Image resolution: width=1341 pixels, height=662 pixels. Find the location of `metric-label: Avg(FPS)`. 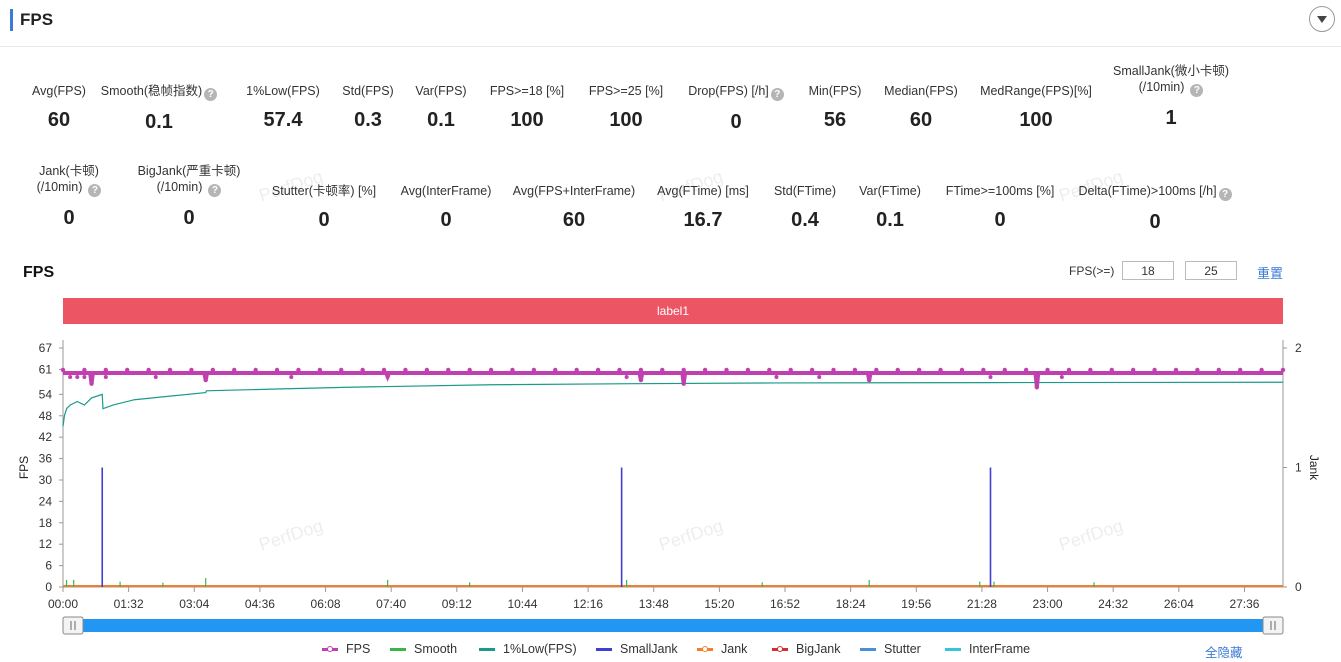

metric-label: Avg(FPS) is located at coordinates (72, 91).